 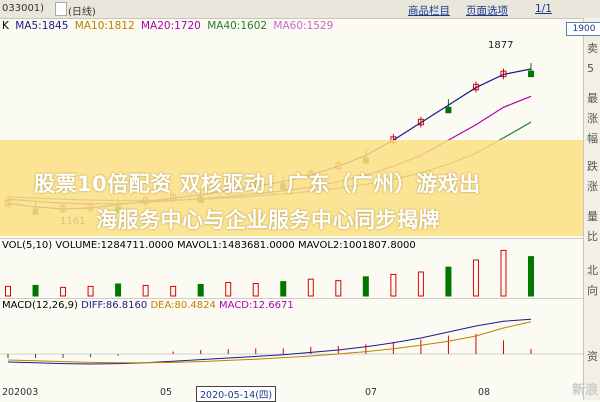 What do you see at coordinates (40, 305) in the screenshot?
I see `macd-title: MACD(12,26,9)` at bounding box center [40, 305].